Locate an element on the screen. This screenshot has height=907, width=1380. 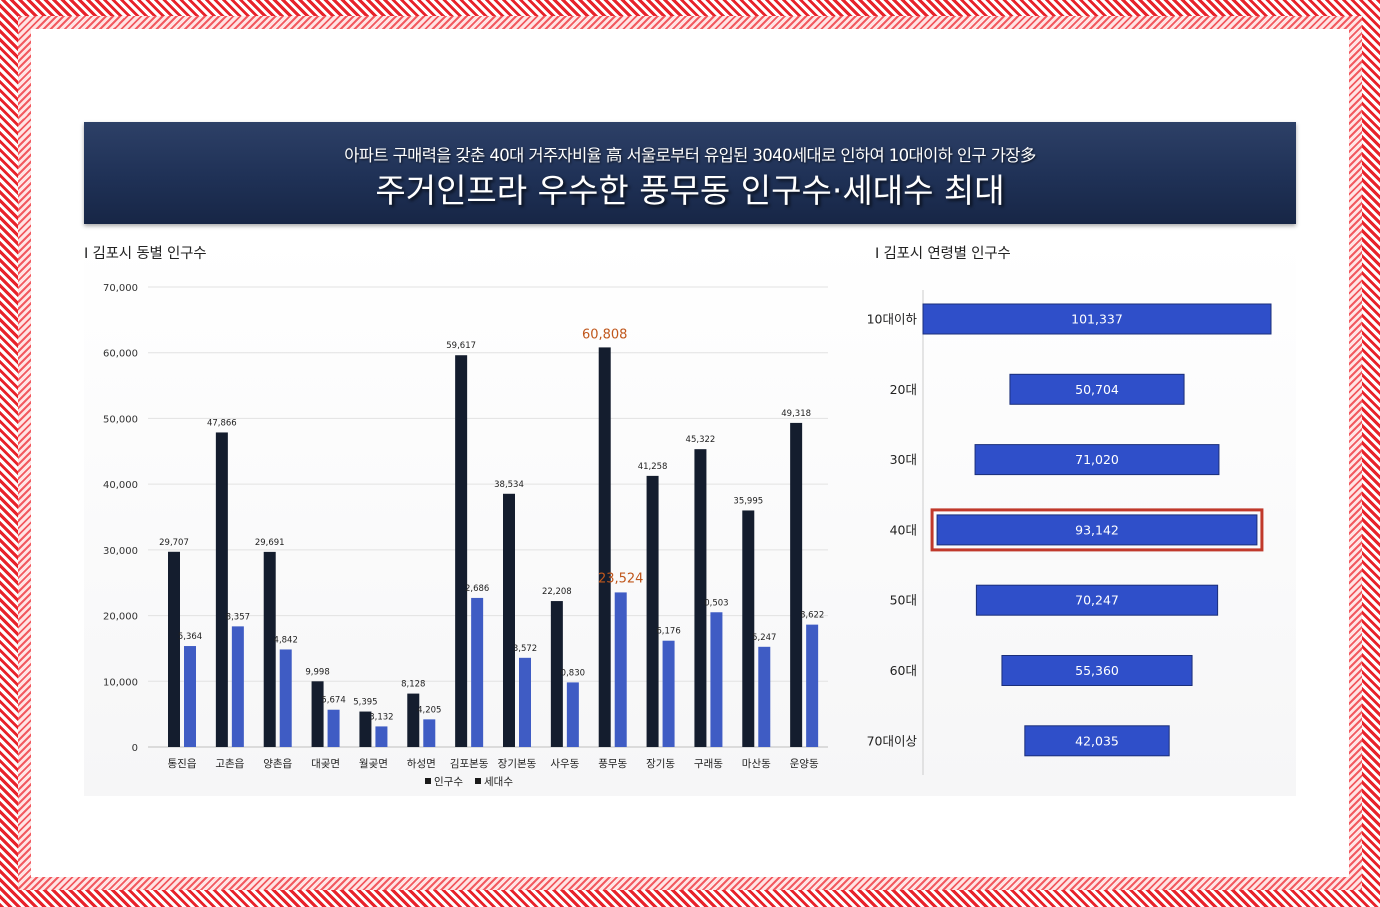
bar-value-label: 4,205 is located at coordinates (429, 710).